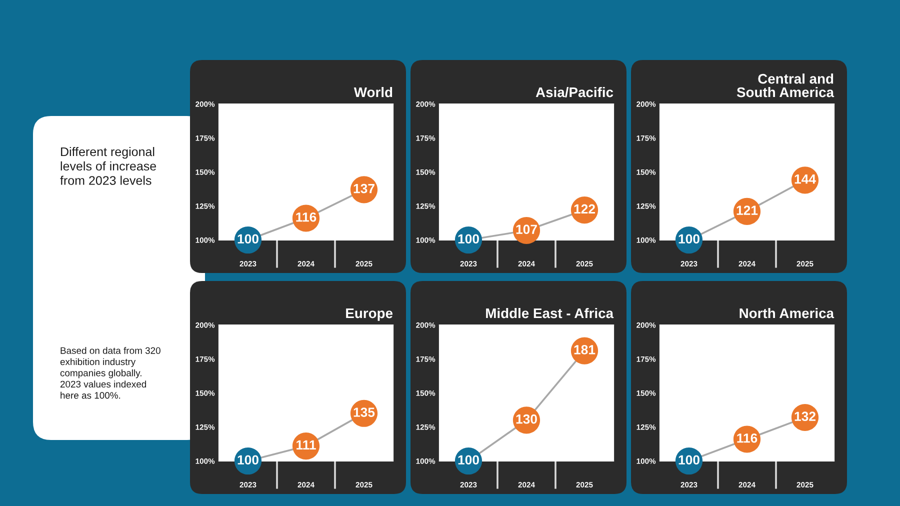 The width and height of the screenshot is (900, 506). What do you see at coordinates (575, 92) in the screenshot?
I see `chart-title: Asia/Pacific` at bounding box center [575, 92].